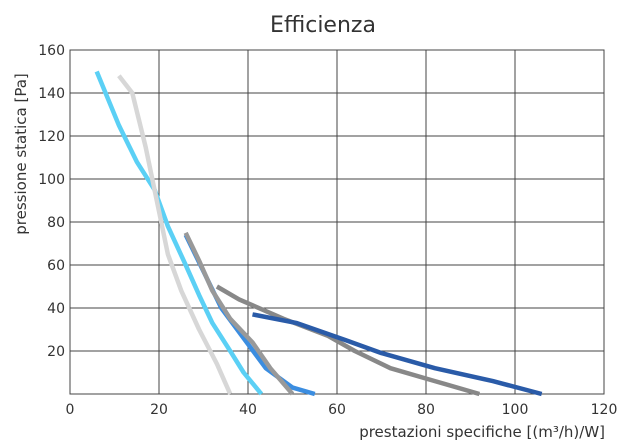  Describe the element at coordinates (51, 180) in the screenshot. I see `y-tick-label: 100` at that location.